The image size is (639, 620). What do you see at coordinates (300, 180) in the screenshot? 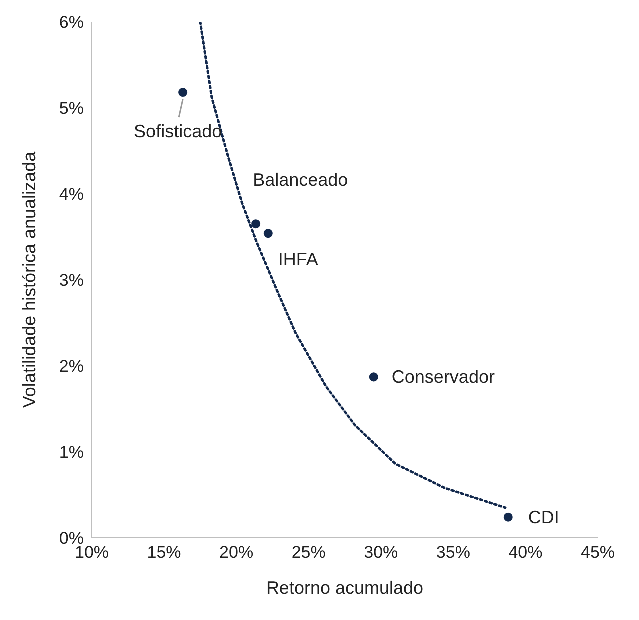
I see `annotation: Balanceado` at bounding box center [300, 180].